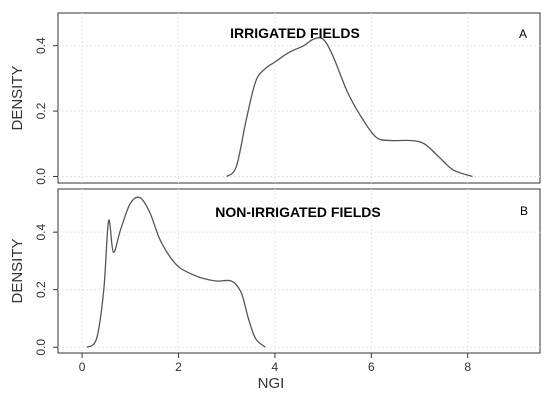 This screenshot has width=550, height=402. I want to click on panel-b-density-curve, so click(176, 272).